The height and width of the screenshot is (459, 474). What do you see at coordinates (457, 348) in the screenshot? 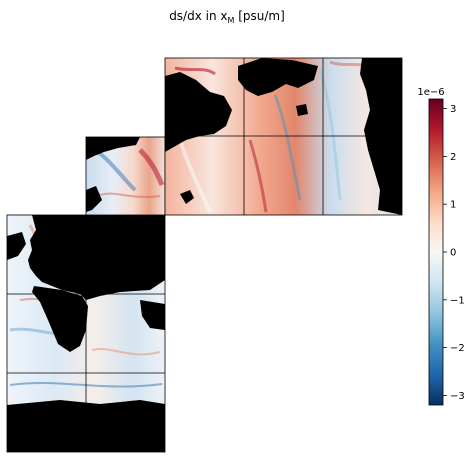
I see `colorbar-tick-label: −2` at bounding box center [457, 348].